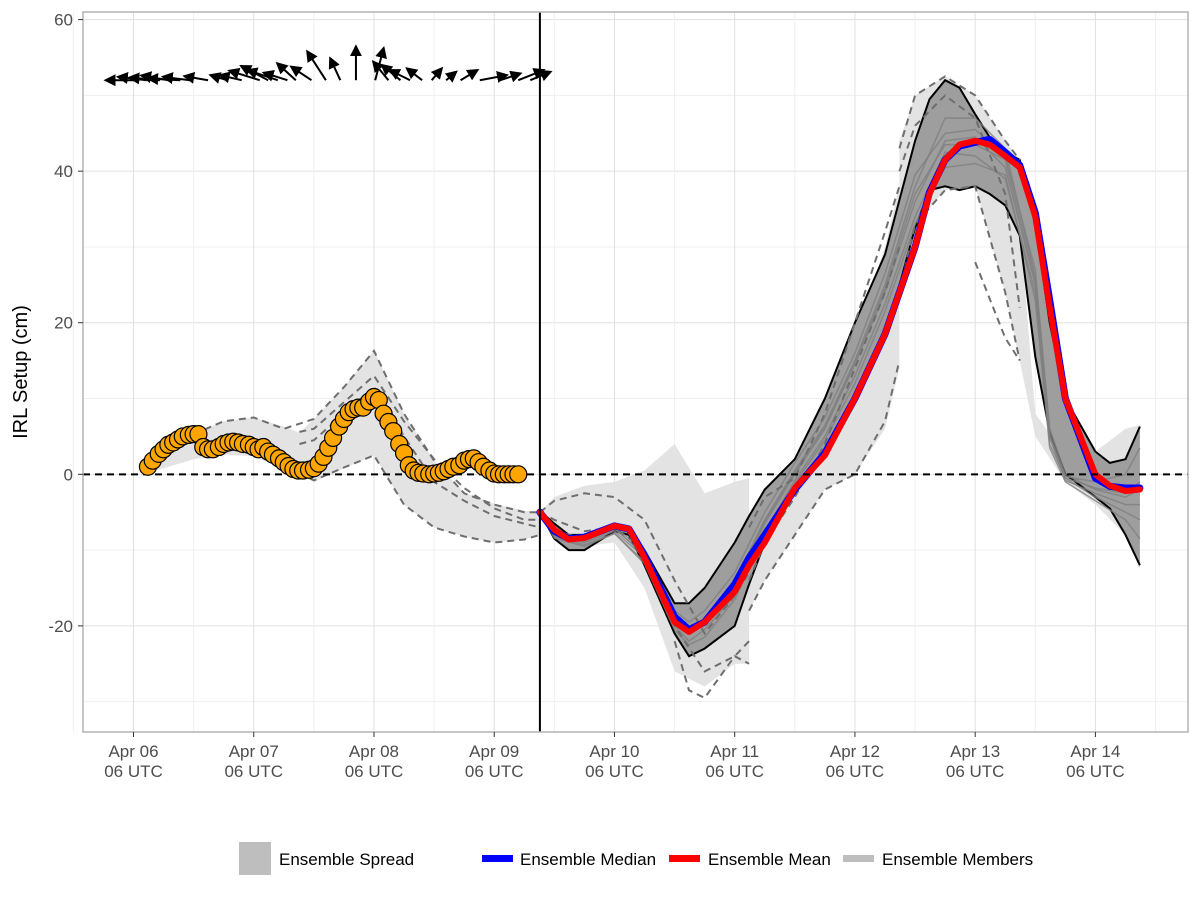 Image resolution: width=1200 pixels, height=900 pixels. I want to click on legend-swatch-spread, so click(255, 858).